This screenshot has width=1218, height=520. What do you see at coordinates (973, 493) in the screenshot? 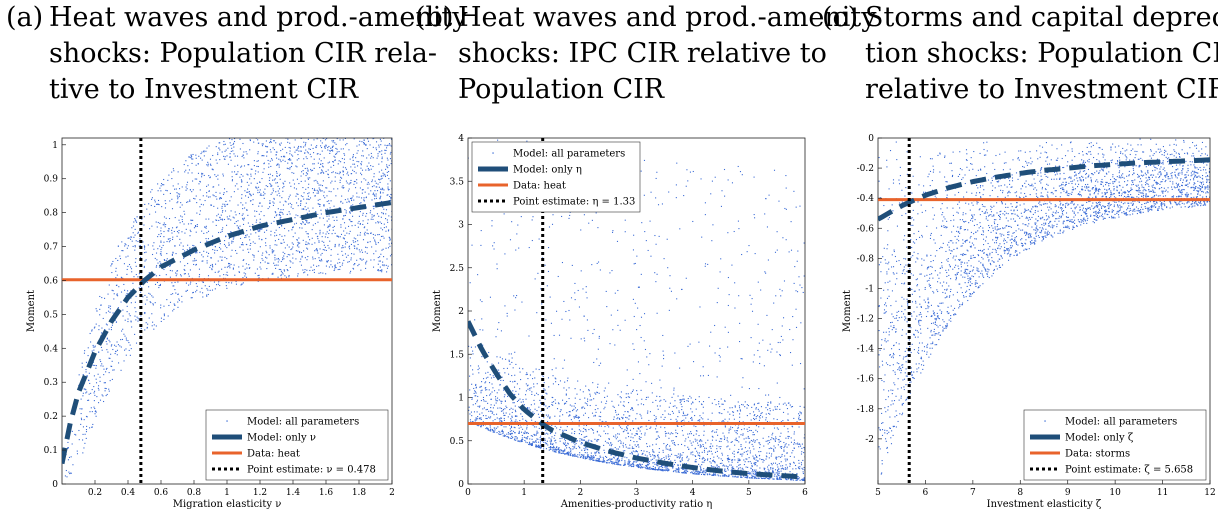
I see `x-tick-label: 7` at bounding box center [973, 493].